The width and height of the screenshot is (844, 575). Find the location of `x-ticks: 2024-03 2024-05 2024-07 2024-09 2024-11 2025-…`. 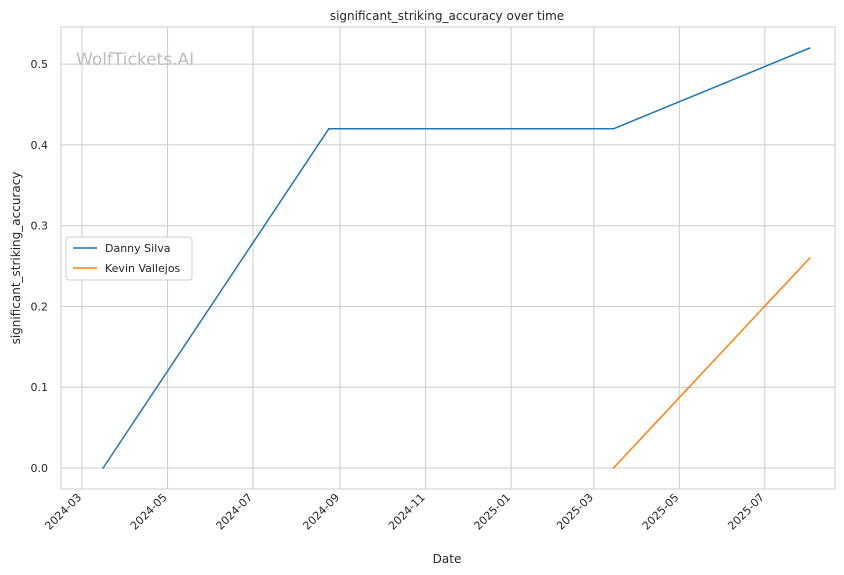

x-ticks: 2024-03 2024-05 2024-07 2024-09 2024-11 2025-… is located at coordinates (404, 512).